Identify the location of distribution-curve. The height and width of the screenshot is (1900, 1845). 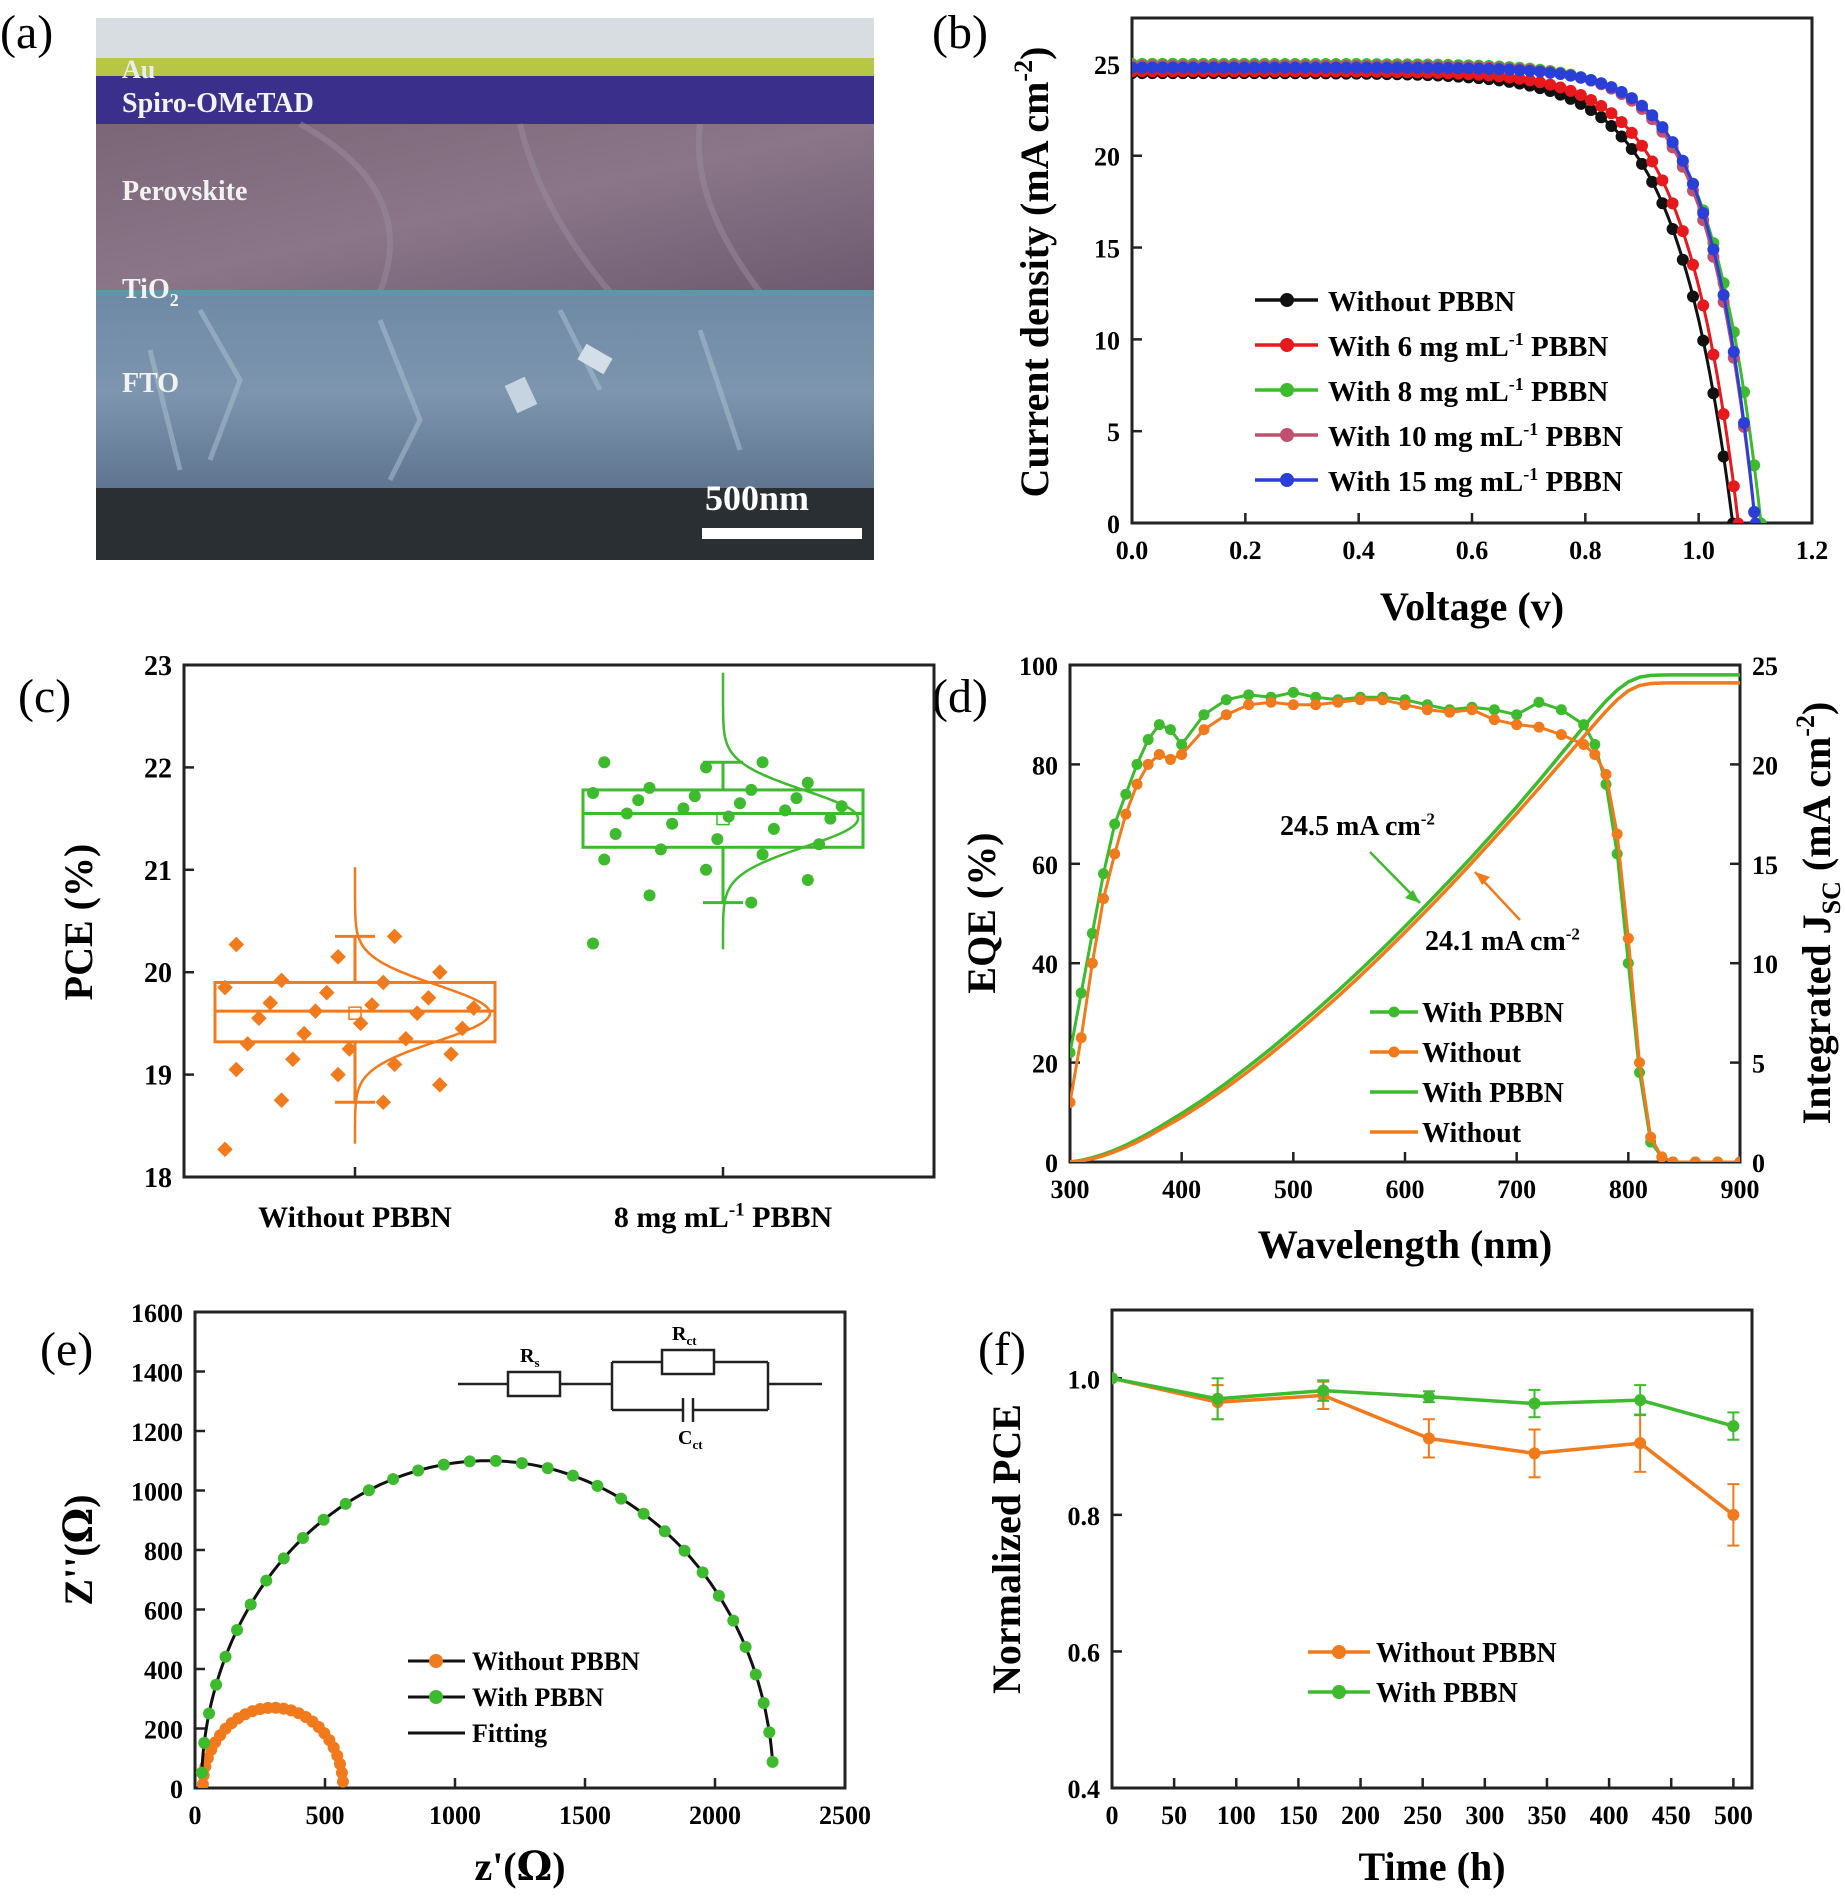
(790, 811).